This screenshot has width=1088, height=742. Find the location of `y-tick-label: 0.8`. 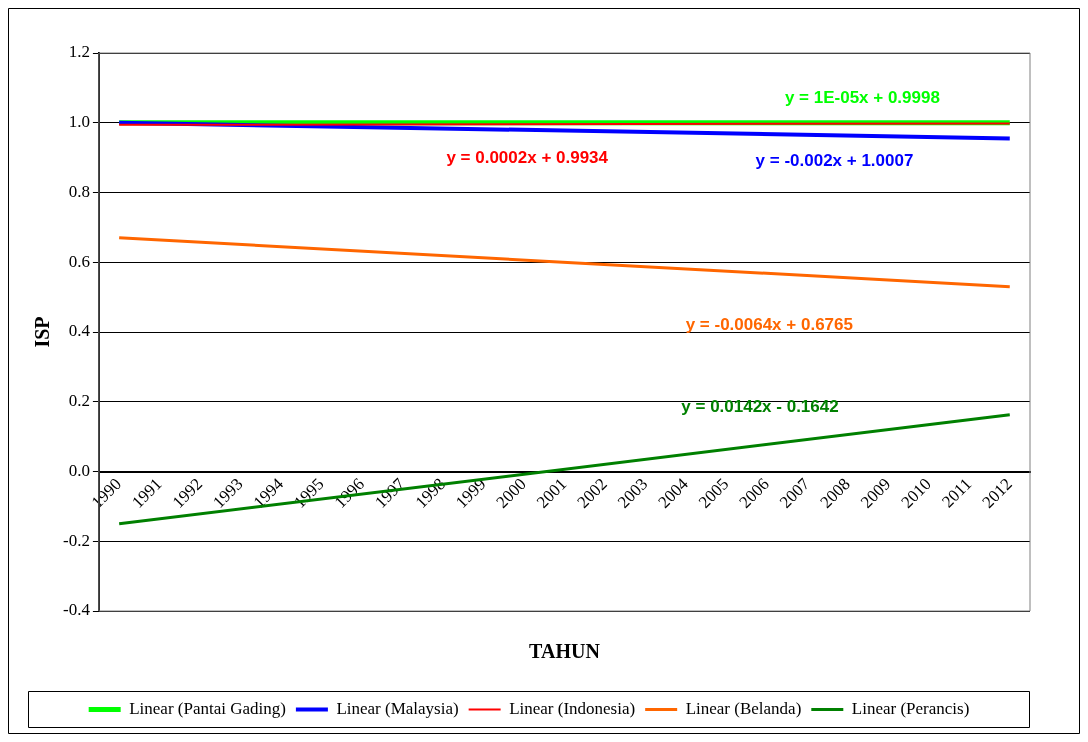

y-tick-label: 0.8 is located at coordinates (79, 191).